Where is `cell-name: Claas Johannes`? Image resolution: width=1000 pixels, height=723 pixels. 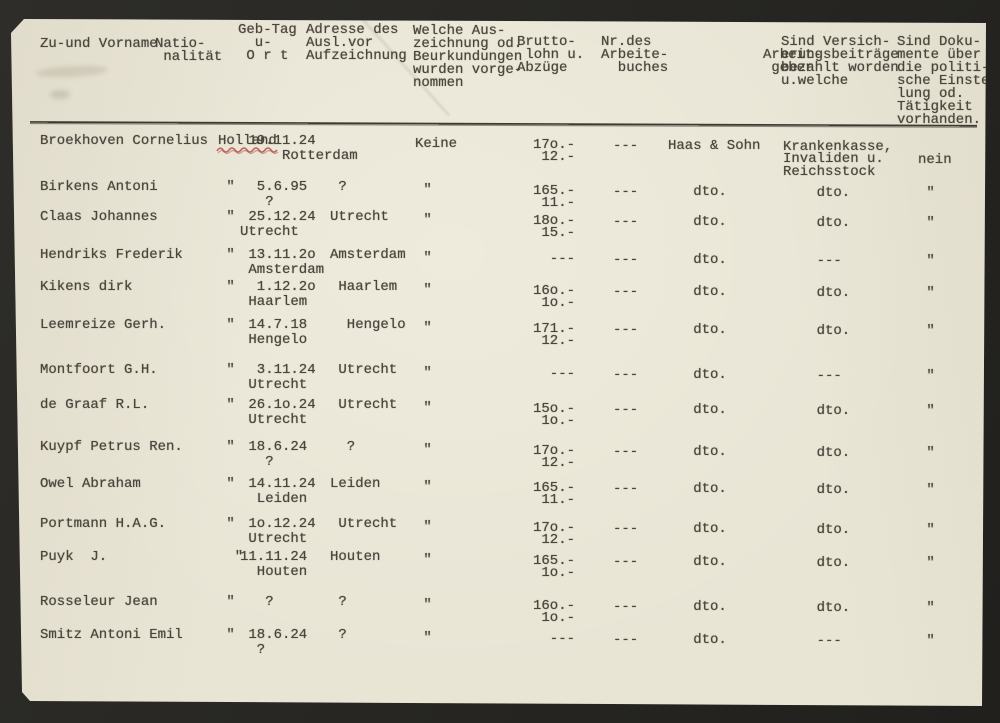
cell-name: Claas Johannes is located at coordinates (99, 217).